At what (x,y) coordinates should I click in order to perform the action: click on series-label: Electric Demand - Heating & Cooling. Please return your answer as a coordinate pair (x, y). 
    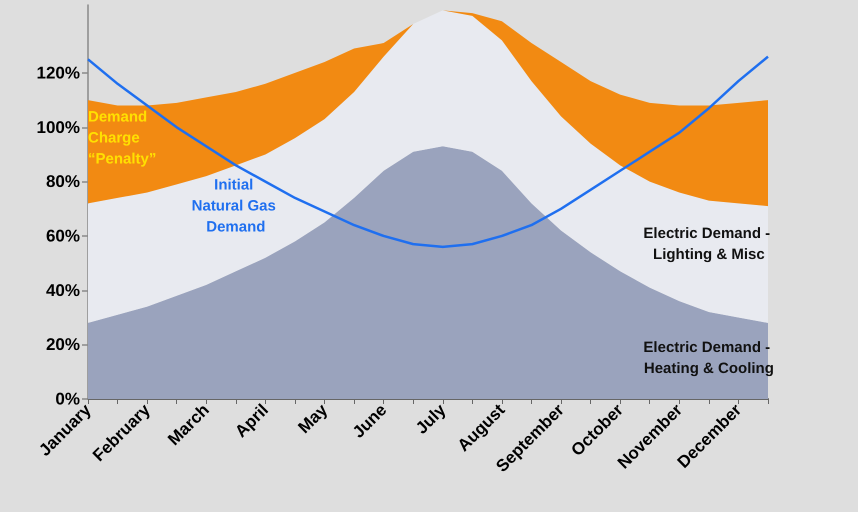
    Looking at the image, I should click on (708, 358).